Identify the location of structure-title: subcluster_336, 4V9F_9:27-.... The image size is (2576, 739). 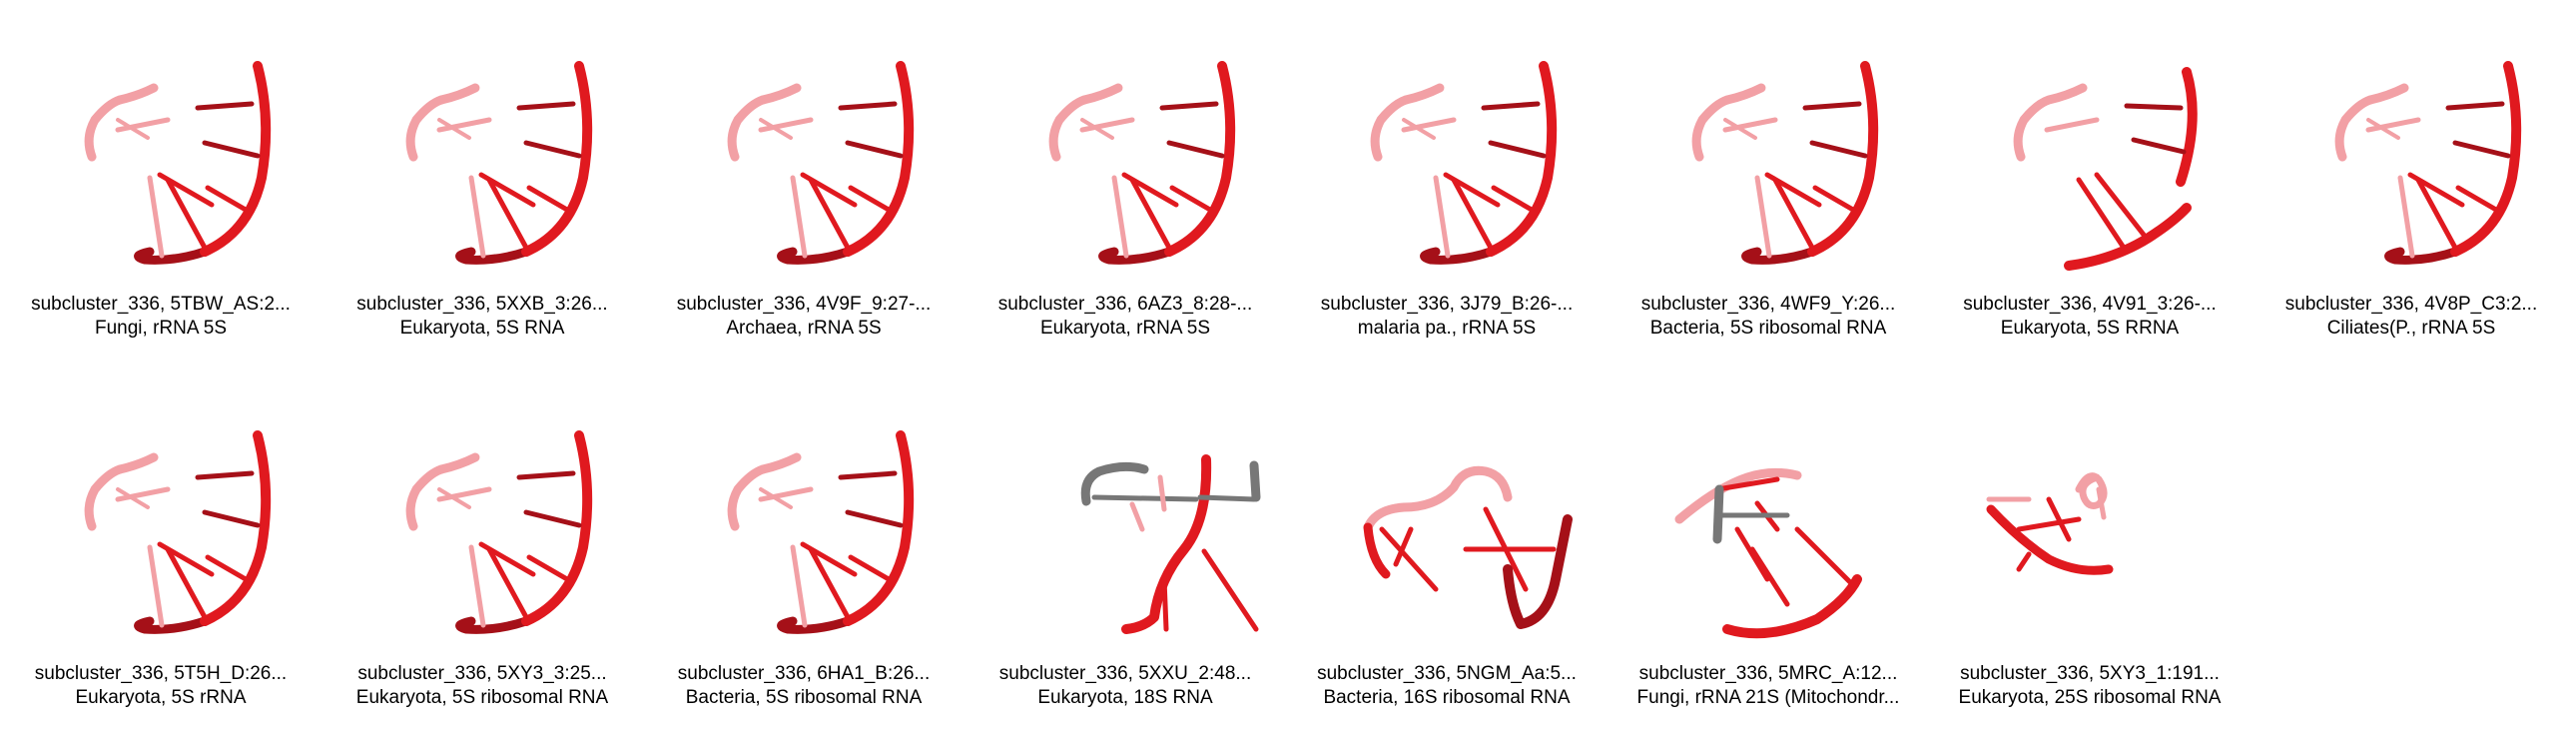
(804, 305).